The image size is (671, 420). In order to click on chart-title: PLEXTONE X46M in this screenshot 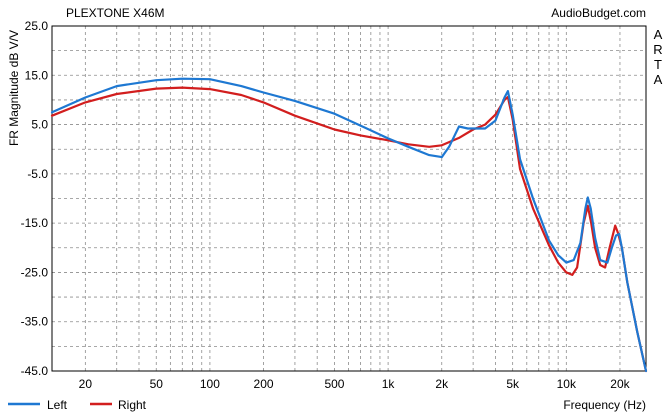, I will do `click(115, 13)`.